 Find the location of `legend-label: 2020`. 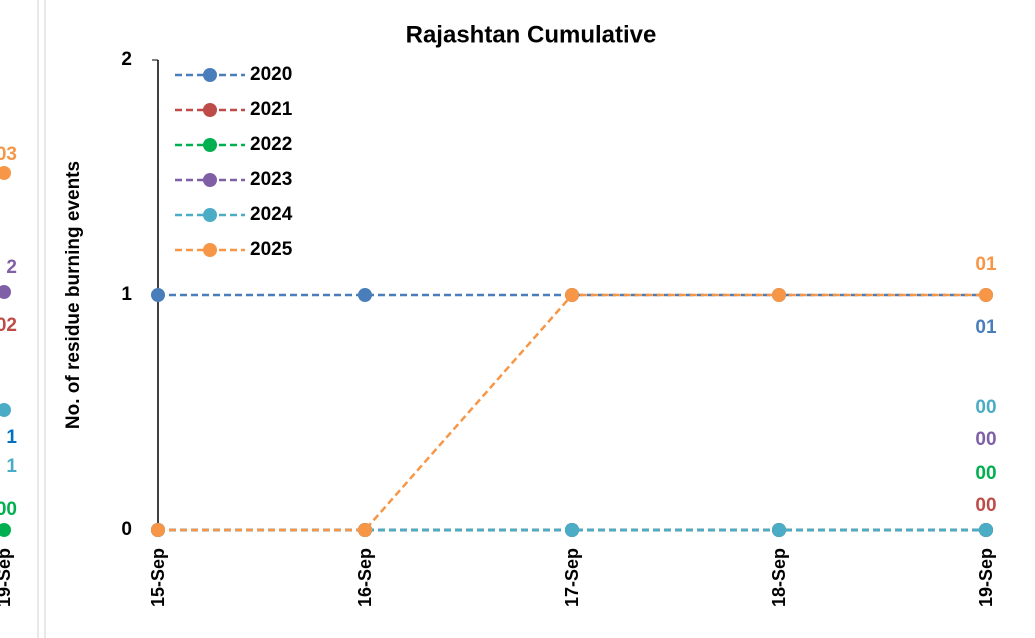

legend-label: 2020 is located at coordinates (271, 74).